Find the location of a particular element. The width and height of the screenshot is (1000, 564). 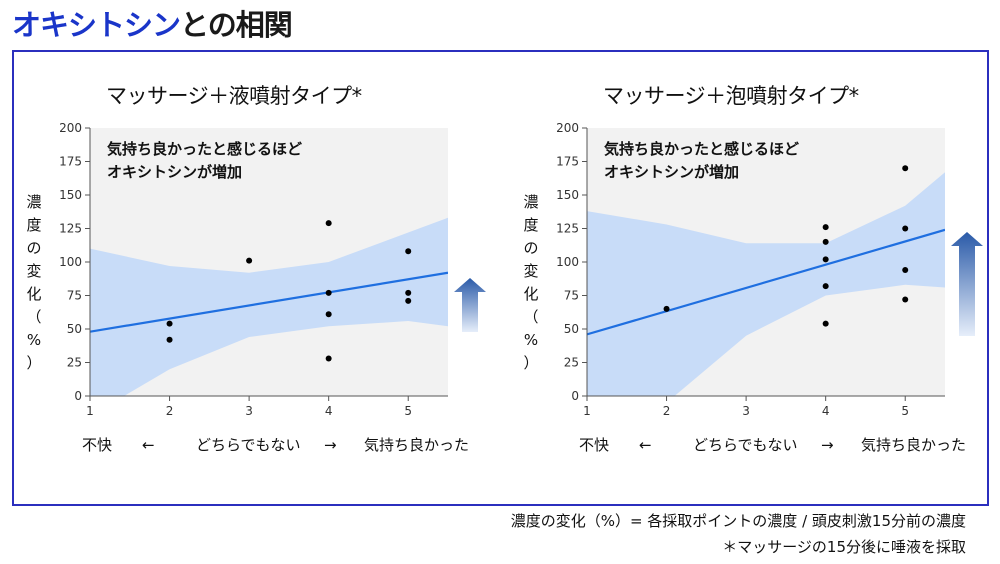

chart-title: マッサージ＋泡噴射タイプ* is located at coordinates (731, 96).